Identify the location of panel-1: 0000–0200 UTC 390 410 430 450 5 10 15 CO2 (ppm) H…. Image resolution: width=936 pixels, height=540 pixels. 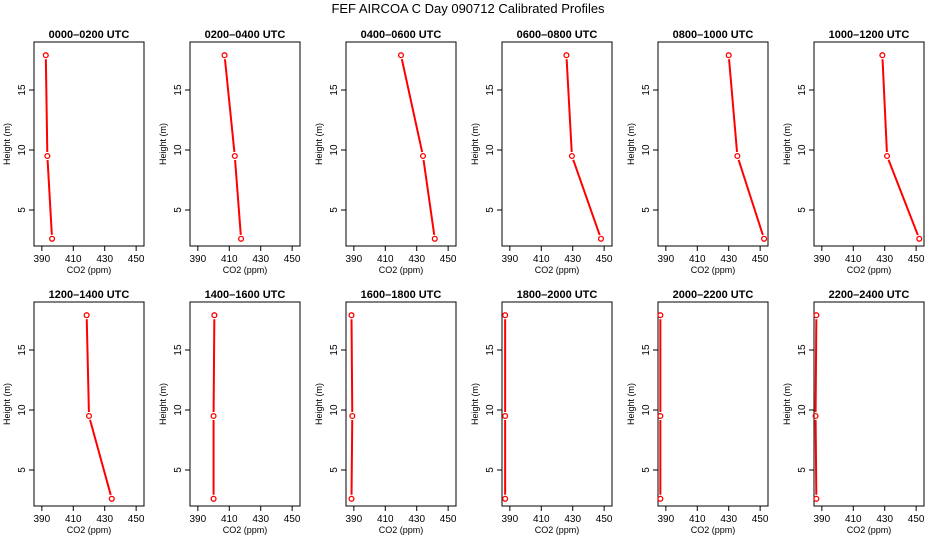
(73, 152).